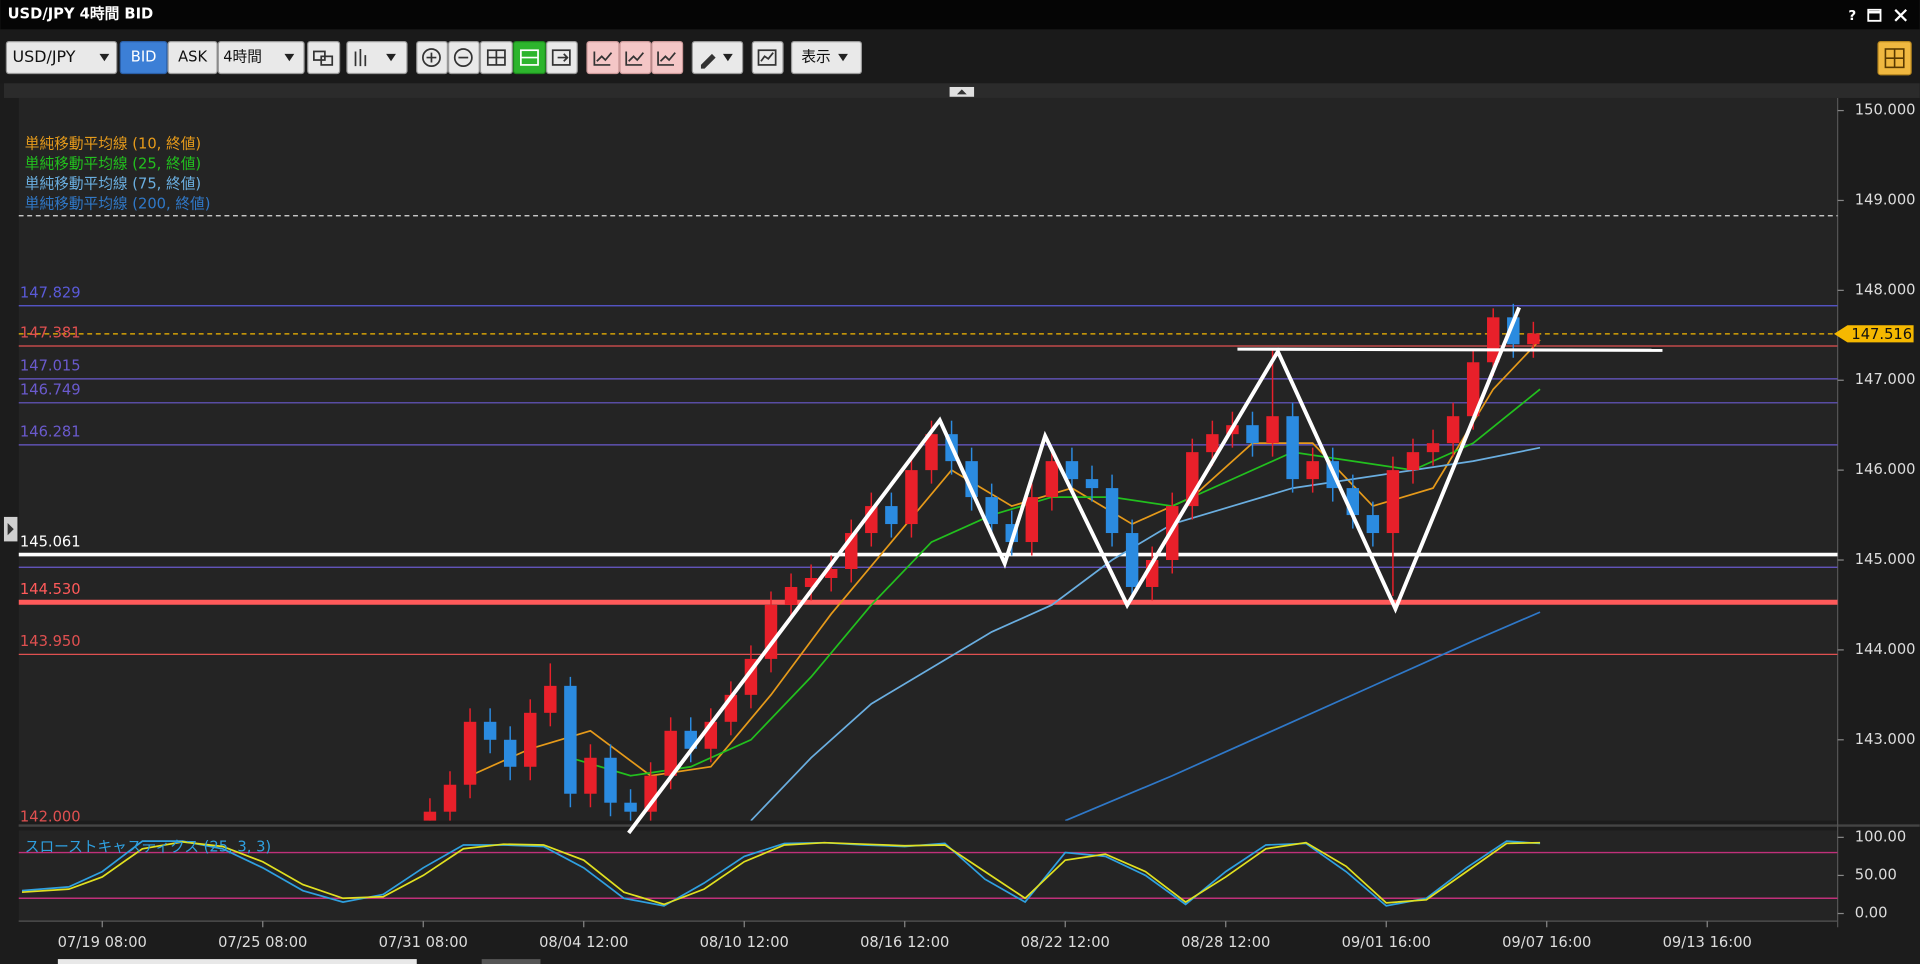 The image size is (1920, 964). What do you see at coordinates (1885, 110) in the screenshot?
I see `y-tick-label: 150.000` at bounding box center [1885, 110].